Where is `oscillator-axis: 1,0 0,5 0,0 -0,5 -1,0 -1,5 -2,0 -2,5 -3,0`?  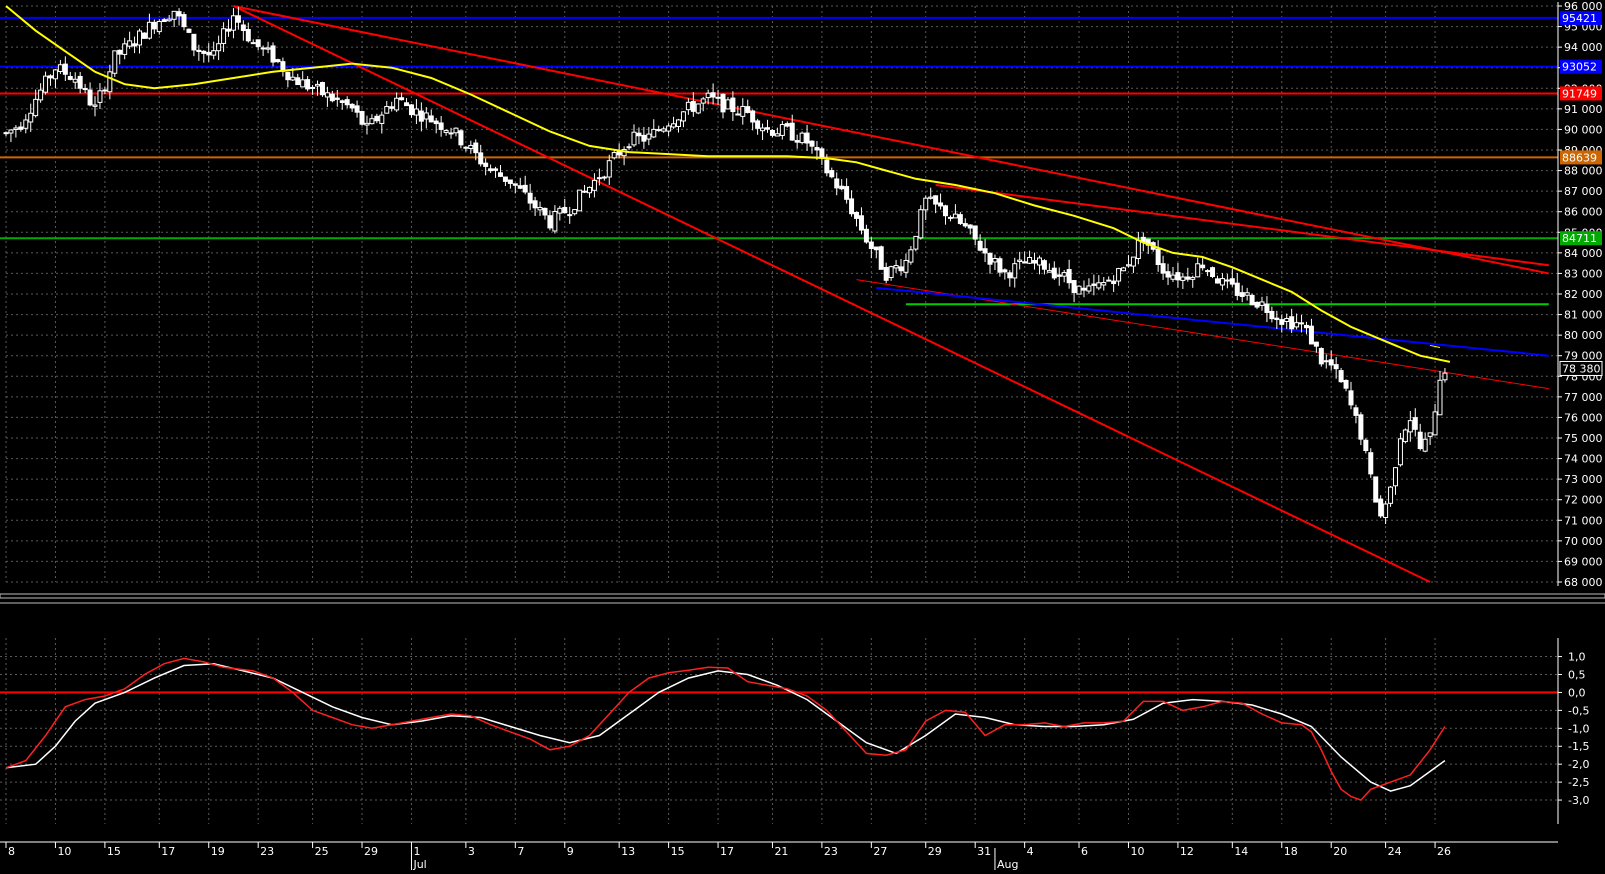 oscillator-axis: 1,0 0,5 0,0 -0,5 -1,0 -1,5 -2,0 -2,5 -3,0 is located at coordinates (1573, 731).